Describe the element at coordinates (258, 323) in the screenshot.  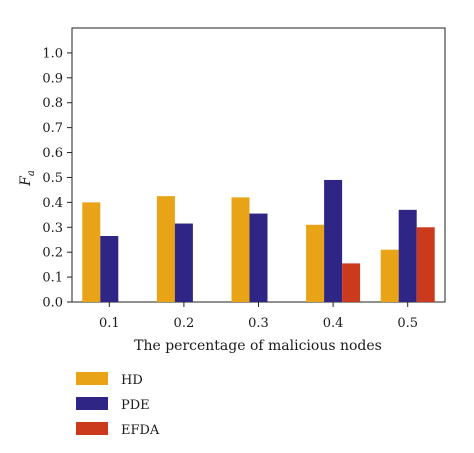
I see `x-tick-label: 0.3` at that location.